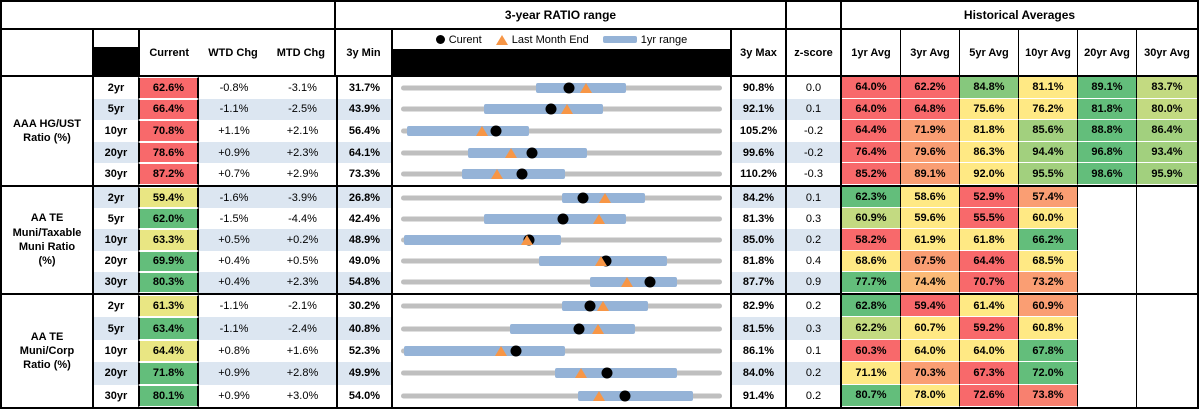 This screenshot has width=1199, height=409. I want to click on chart-section-title: 3-year RATIO range, so click(561, 15).